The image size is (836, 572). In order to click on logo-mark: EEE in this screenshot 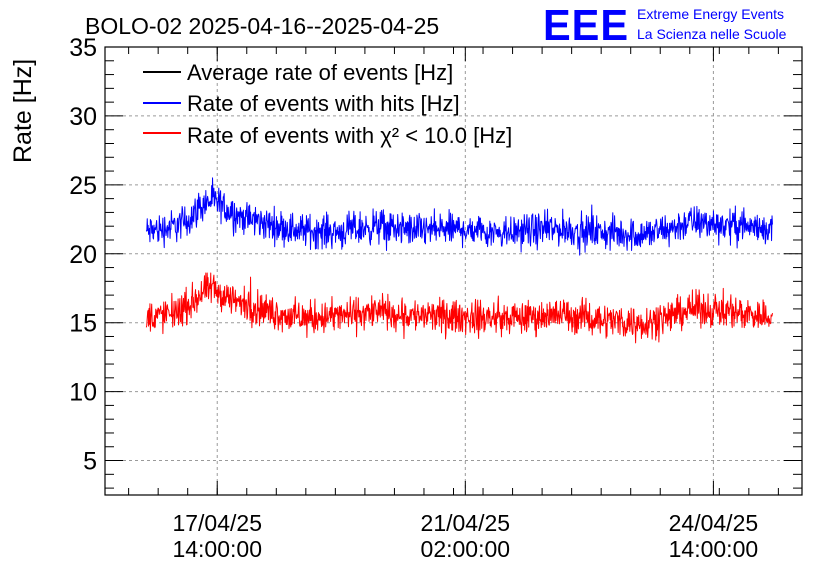, I will do `click(586, 25)`.